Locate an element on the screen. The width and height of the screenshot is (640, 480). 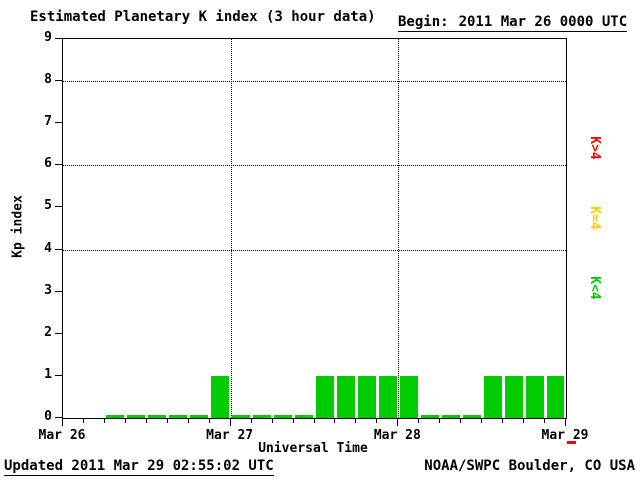
y-axis-tick-label: 3 is located at coordinates (48, 290).